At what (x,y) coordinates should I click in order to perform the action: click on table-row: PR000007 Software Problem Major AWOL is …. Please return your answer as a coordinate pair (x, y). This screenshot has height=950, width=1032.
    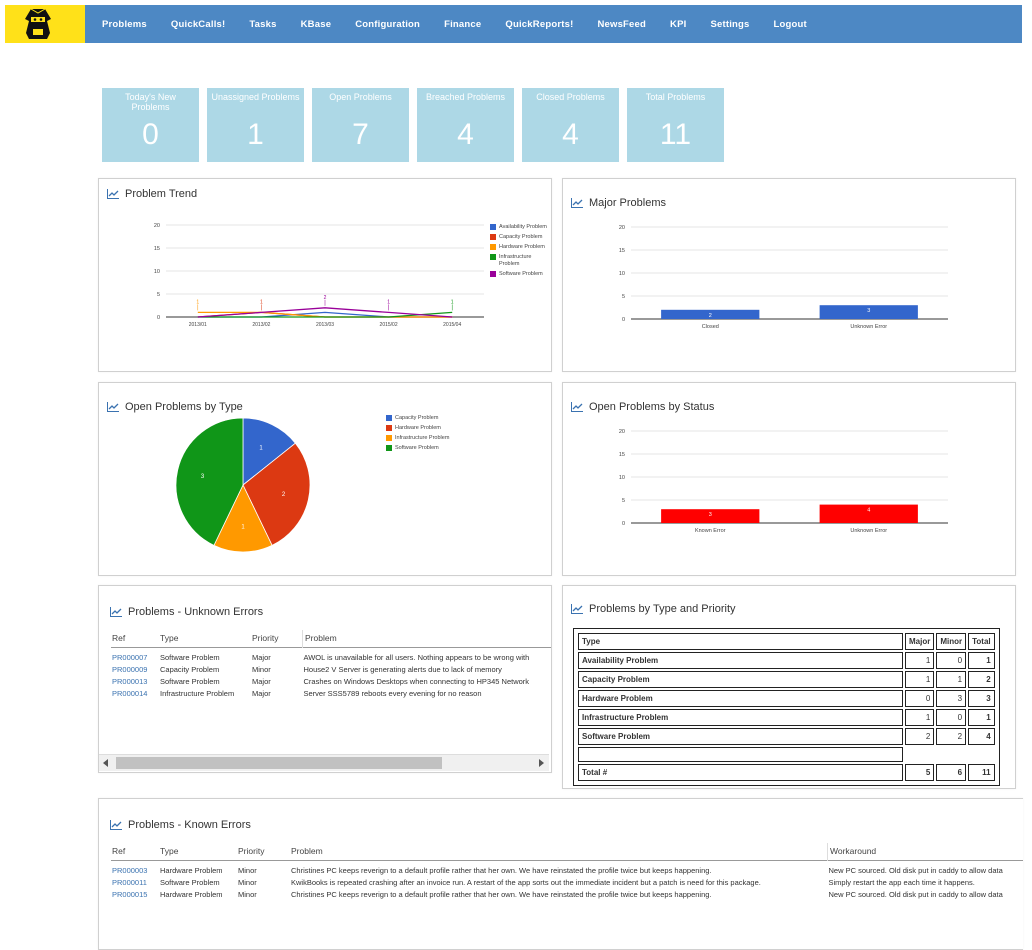
    Looking at the image, I should click on (331, 657).